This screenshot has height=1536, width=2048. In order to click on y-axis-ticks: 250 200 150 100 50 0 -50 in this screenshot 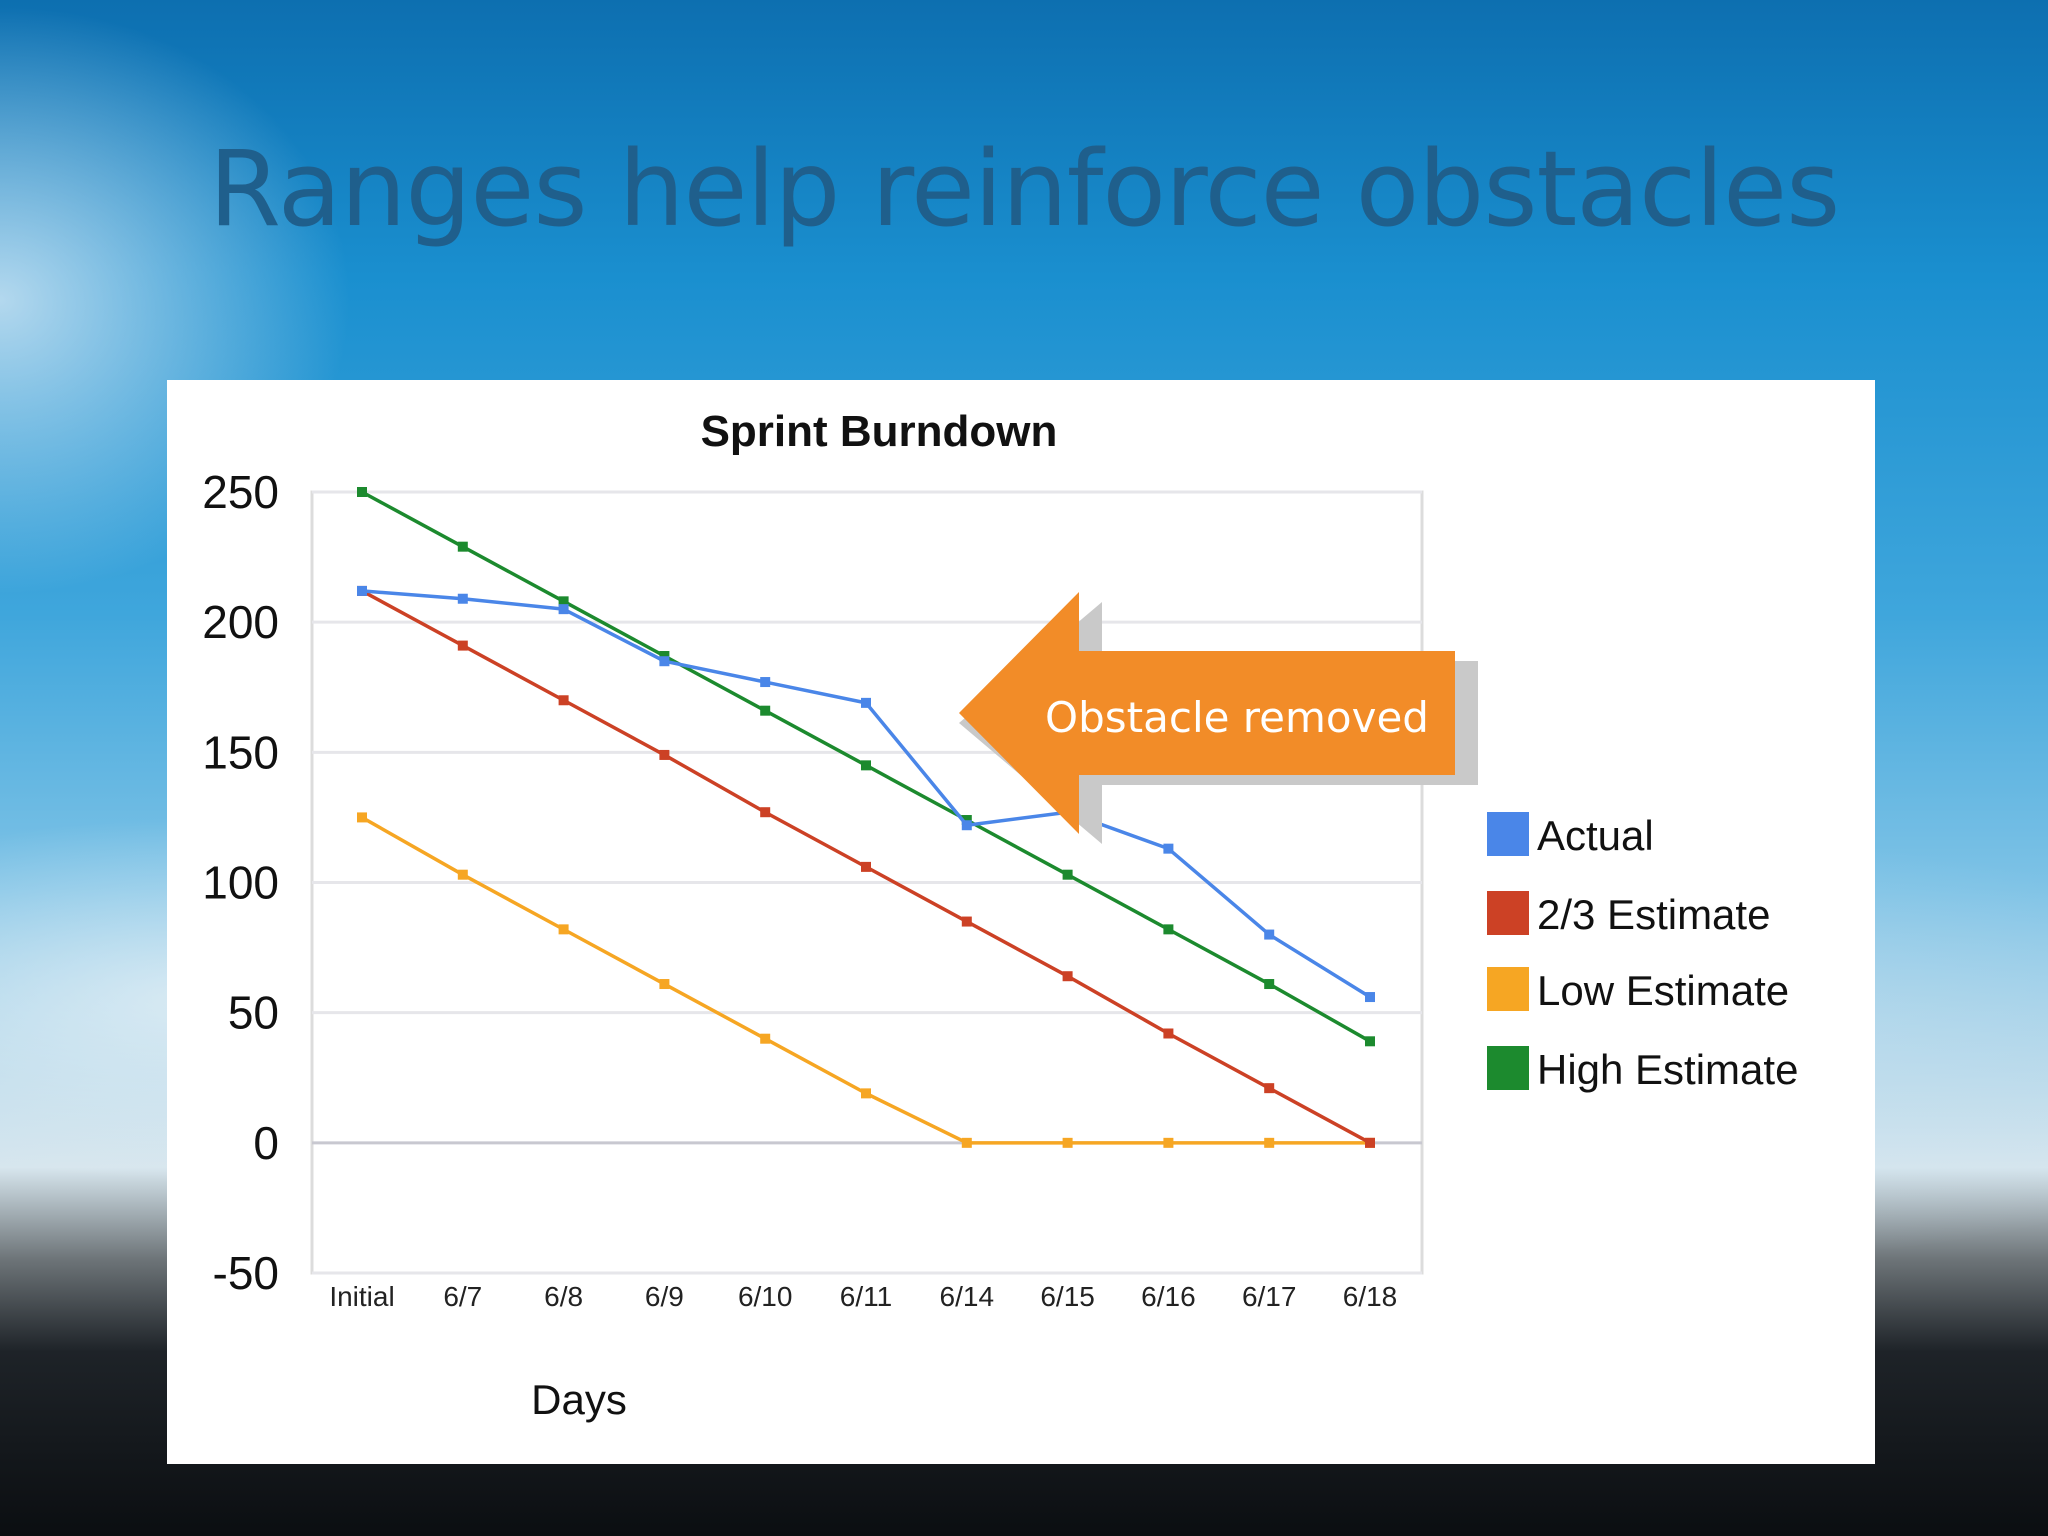, I will do `click(240, 882)`.